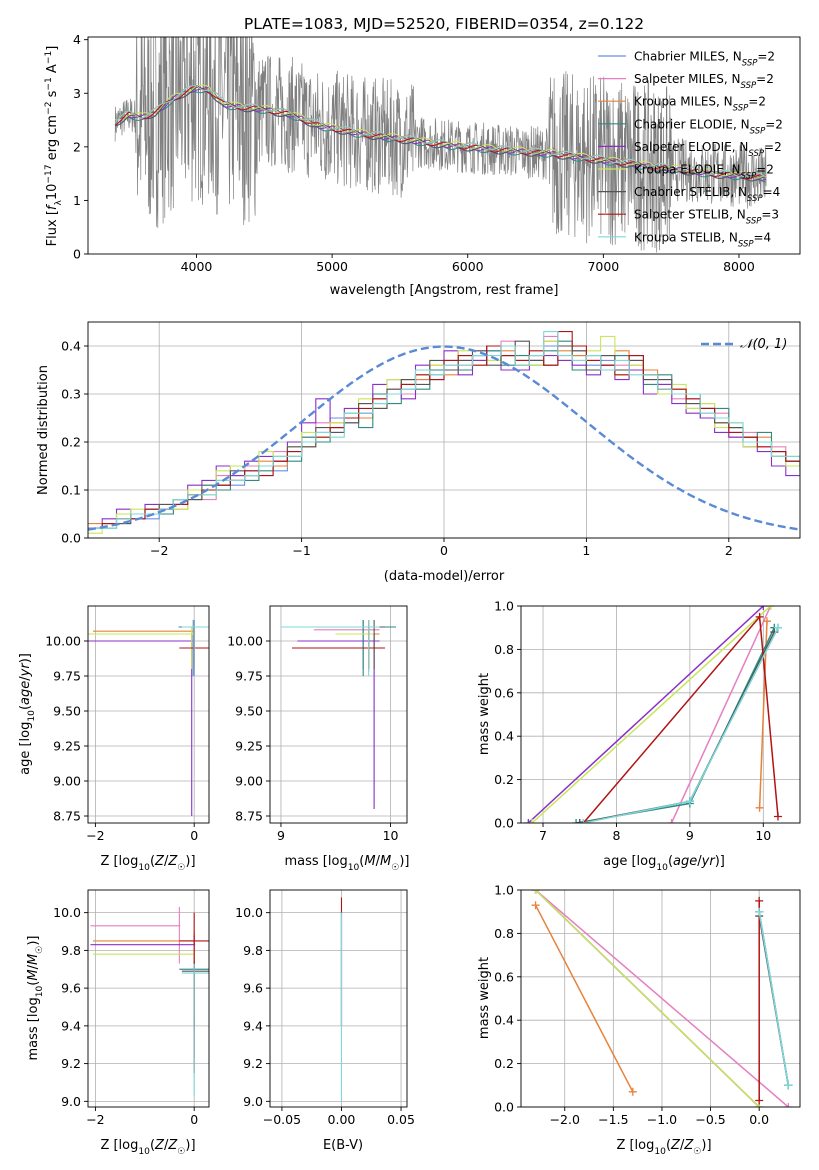 This screenshot has width=819, height=1170. What do you see at coordinates (613, 1119) in the screenshot?
I see `x-tick-label: −1.5` at bounding box center [613, 1119].